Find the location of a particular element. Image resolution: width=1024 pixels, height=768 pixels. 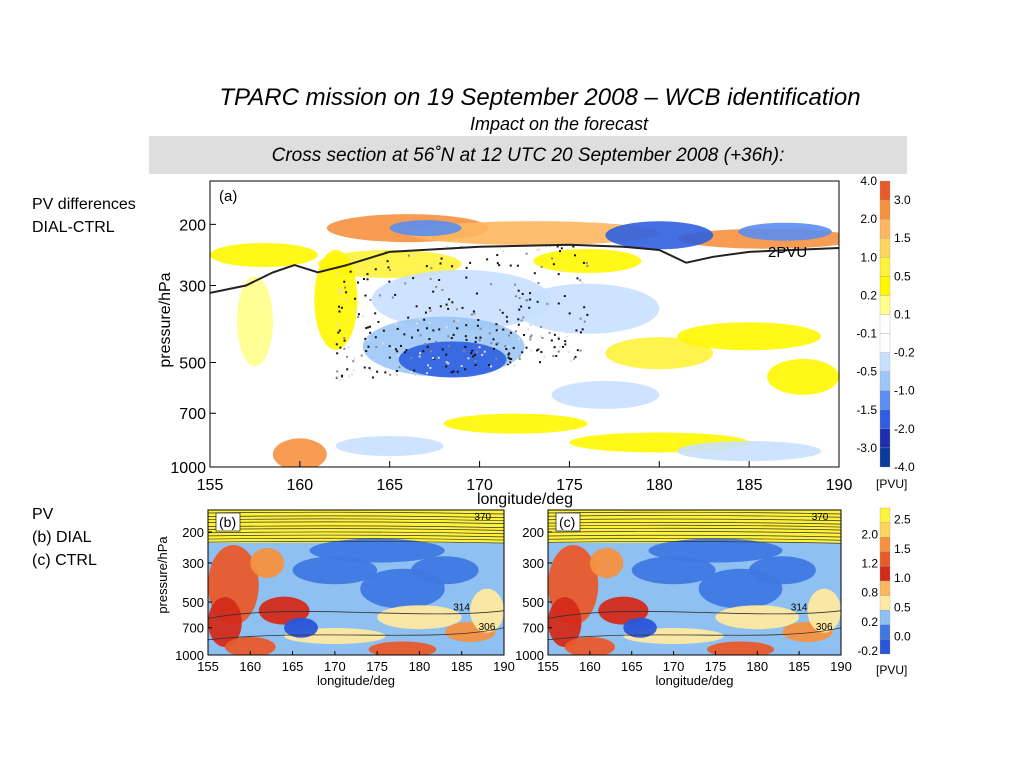

x-tick-label: 160 is located at coordinates (250, 666).